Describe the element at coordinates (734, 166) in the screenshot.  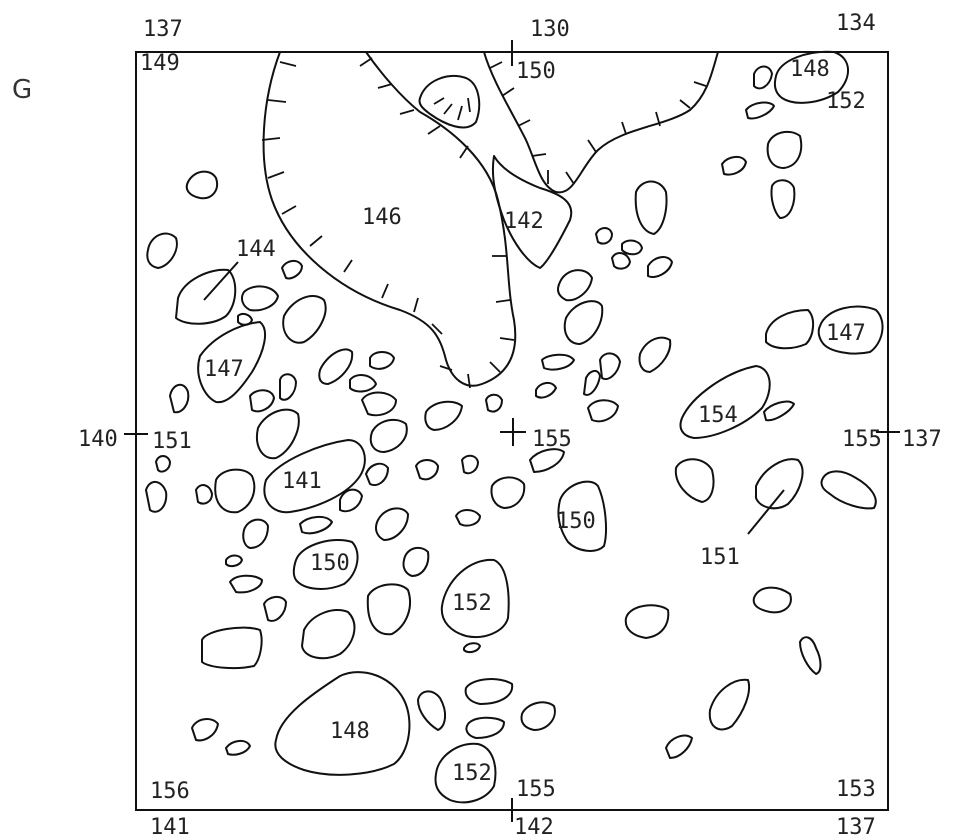
I see `top-right-blob-e` at that location.